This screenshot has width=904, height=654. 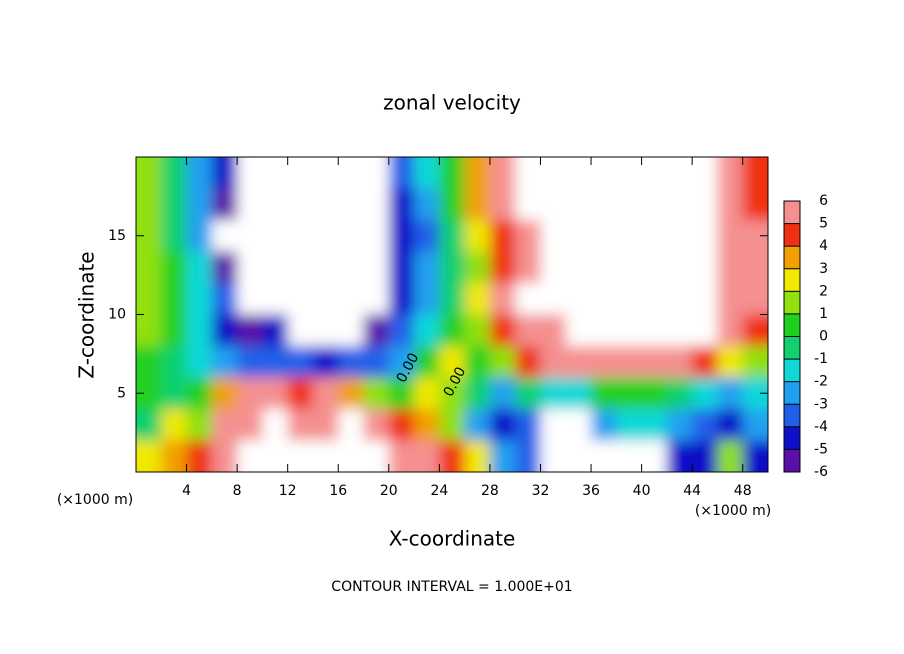 What do you see at coordinates (439, 491) in the screenshot?
I see `x-tick-label: 24` at bounding box center [439, 491].